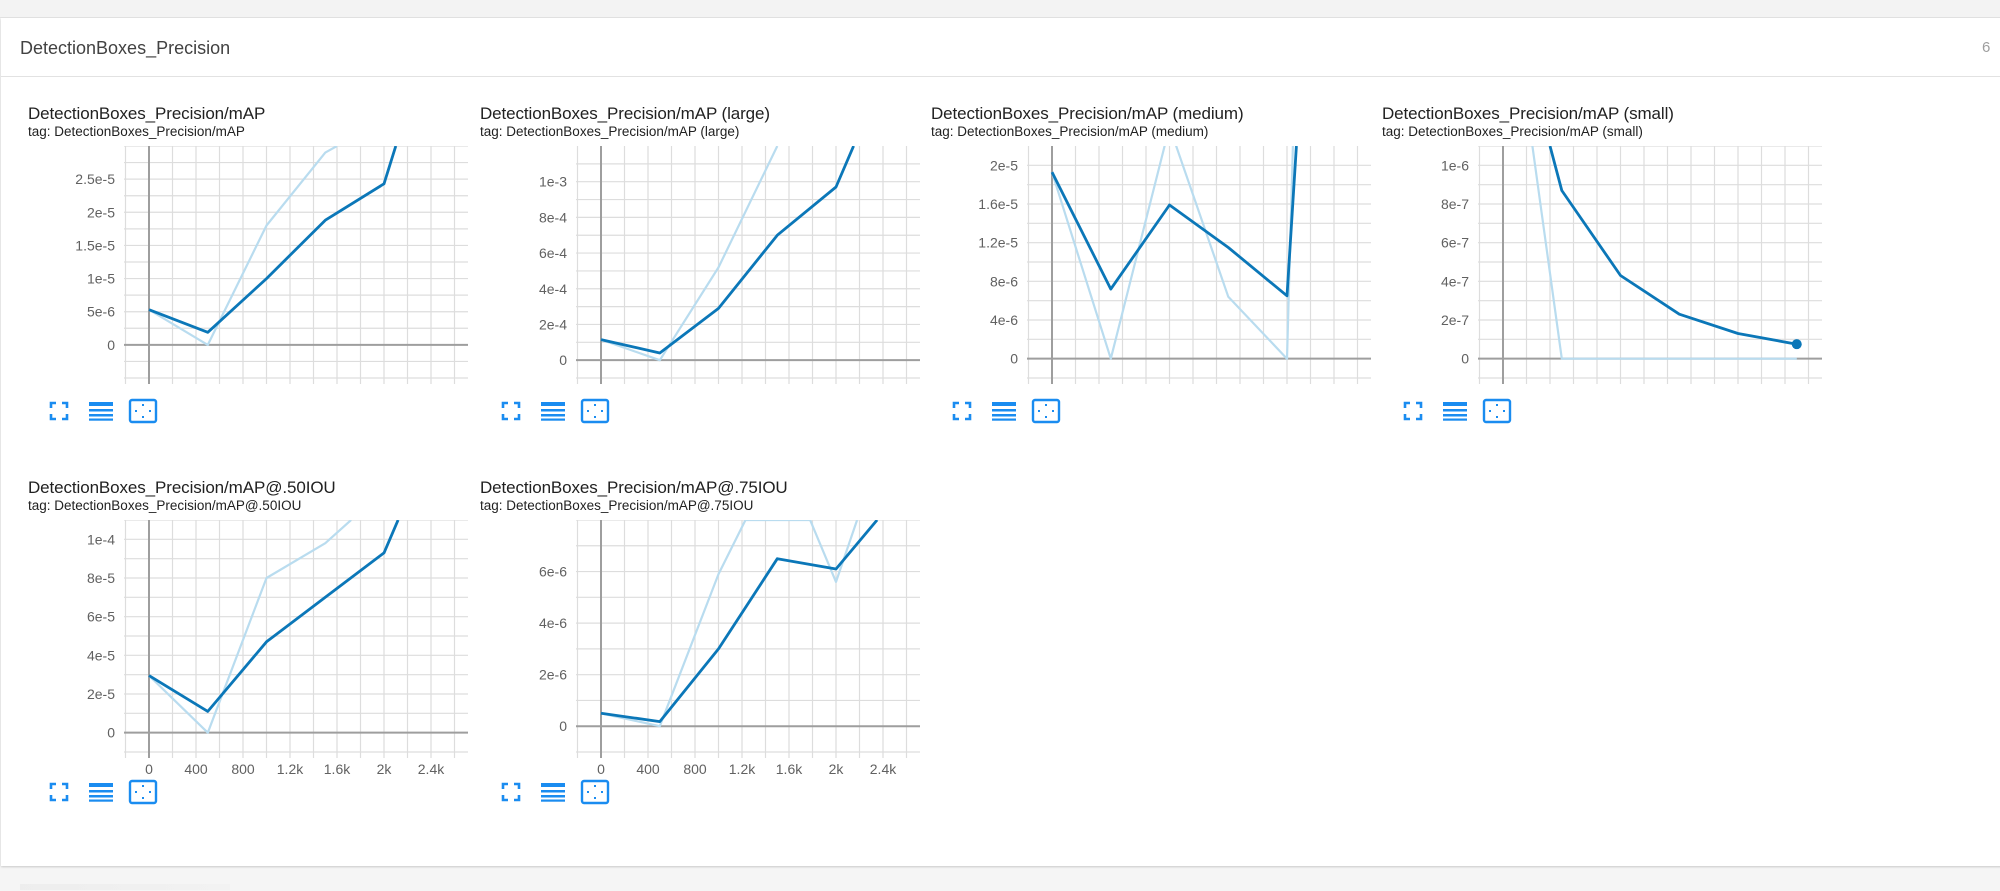 This screenshot has height=891, width=2000. I want to click on y-tick-label: 6e-7, so click(1455, 243).